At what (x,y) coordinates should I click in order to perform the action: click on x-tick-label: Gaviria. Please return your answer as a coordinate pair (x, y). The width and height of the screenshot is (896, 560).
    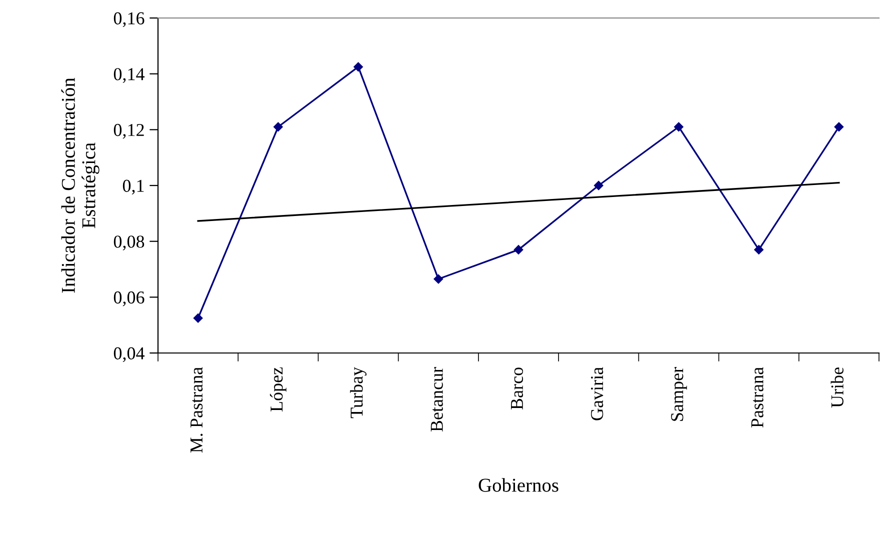
    Looking at the image, I should click on (597, 393).